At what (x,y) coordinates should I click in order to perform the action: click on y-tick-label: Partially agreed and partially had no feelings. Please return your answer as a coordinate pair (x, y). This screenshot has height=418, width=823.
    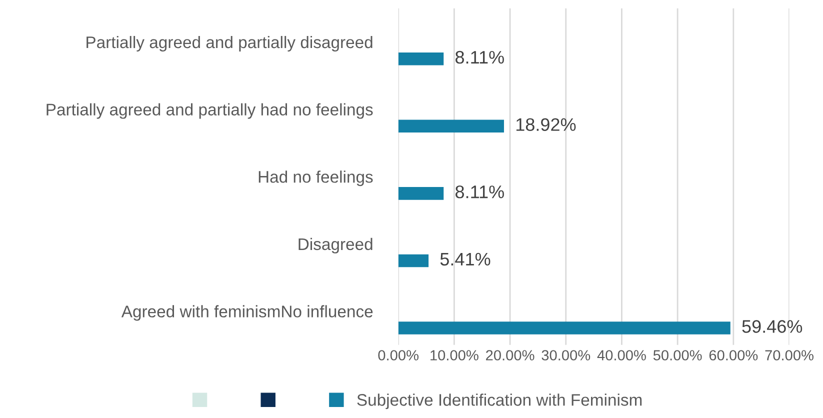
    Looking at the image, I should click on (209, 111).